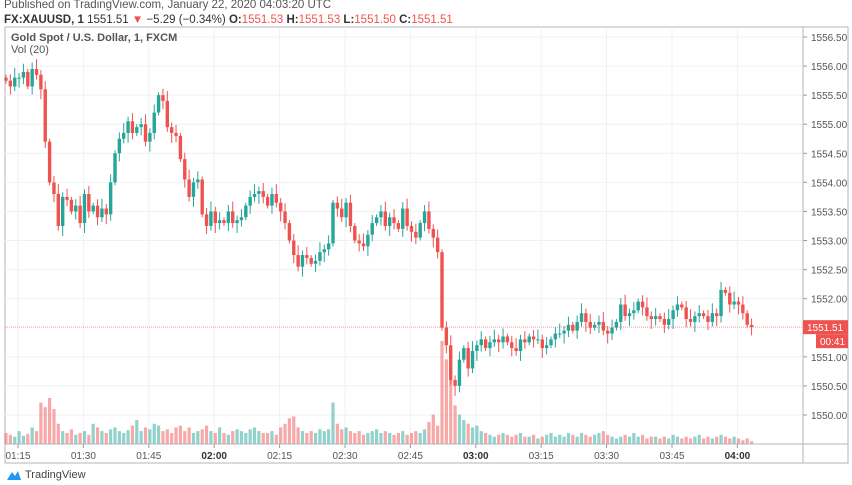  What do you see at coordinates (292, 20) in the screenshot?
I see `high-label: H:` at bounding box center [292, 20].